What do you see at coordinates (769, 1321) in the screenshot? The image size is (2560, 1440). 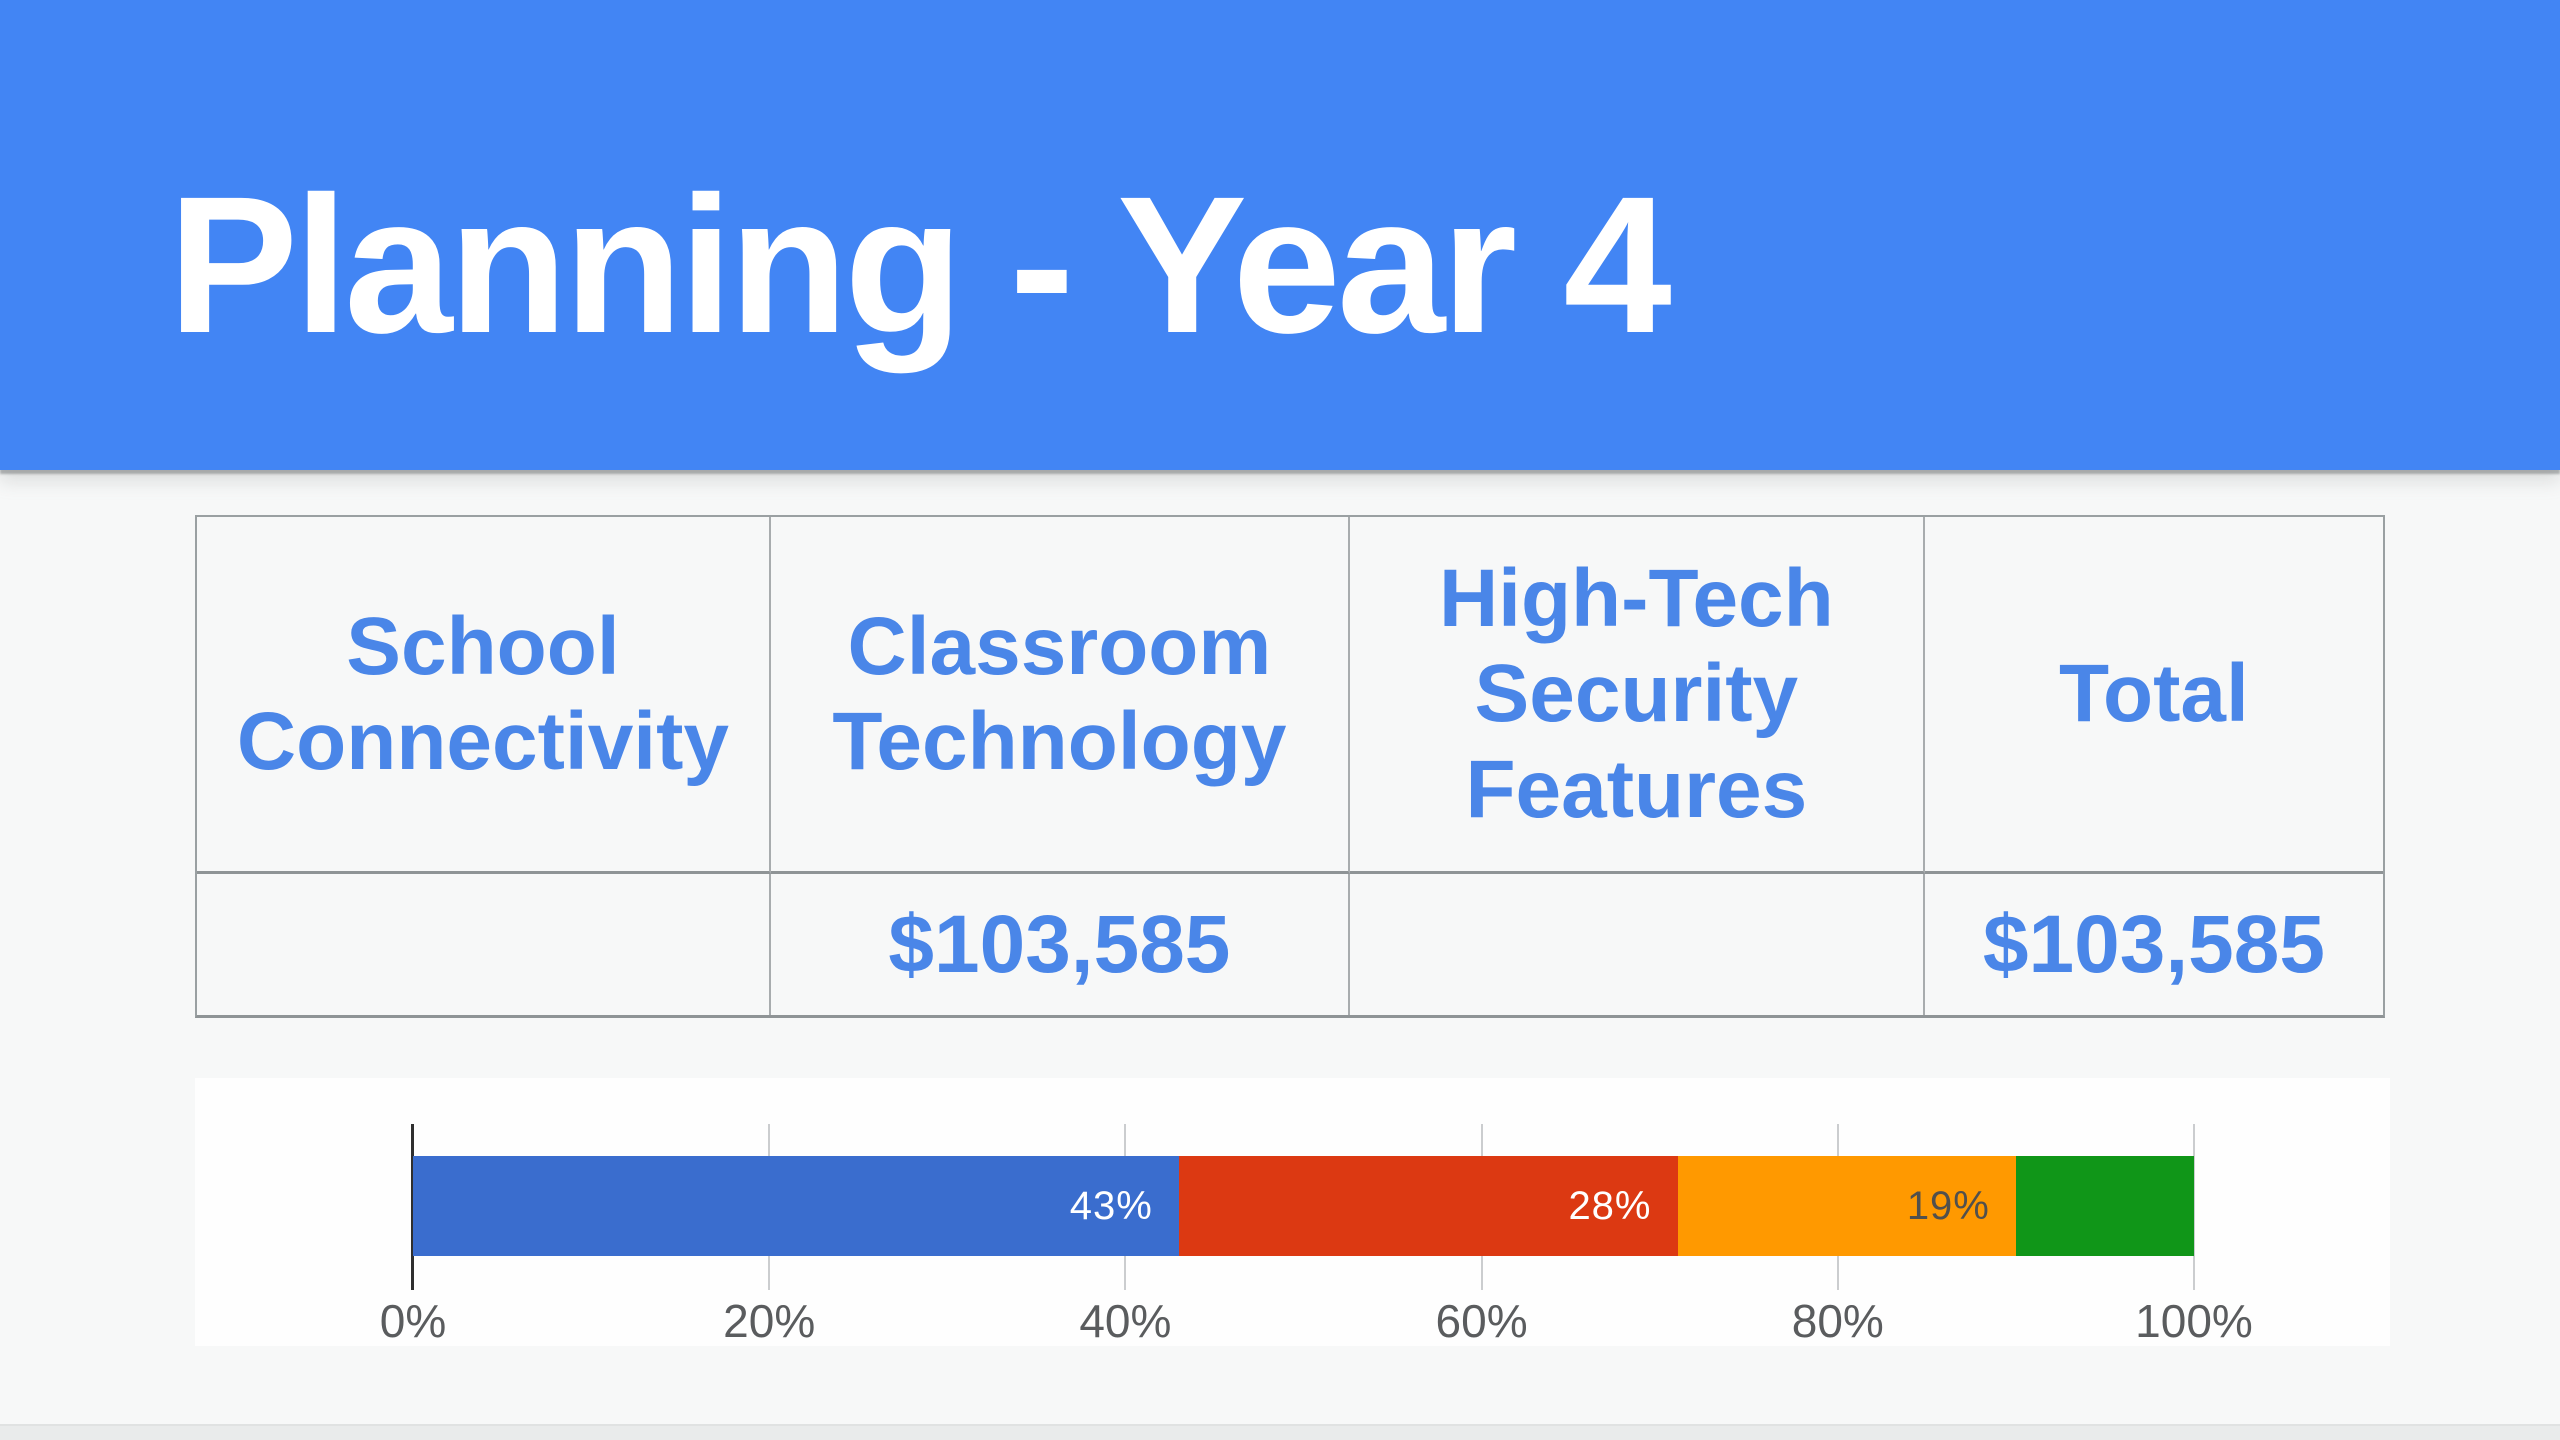 I see `x-tick-label-20%: 20%` at bounding box center [769, 1321].